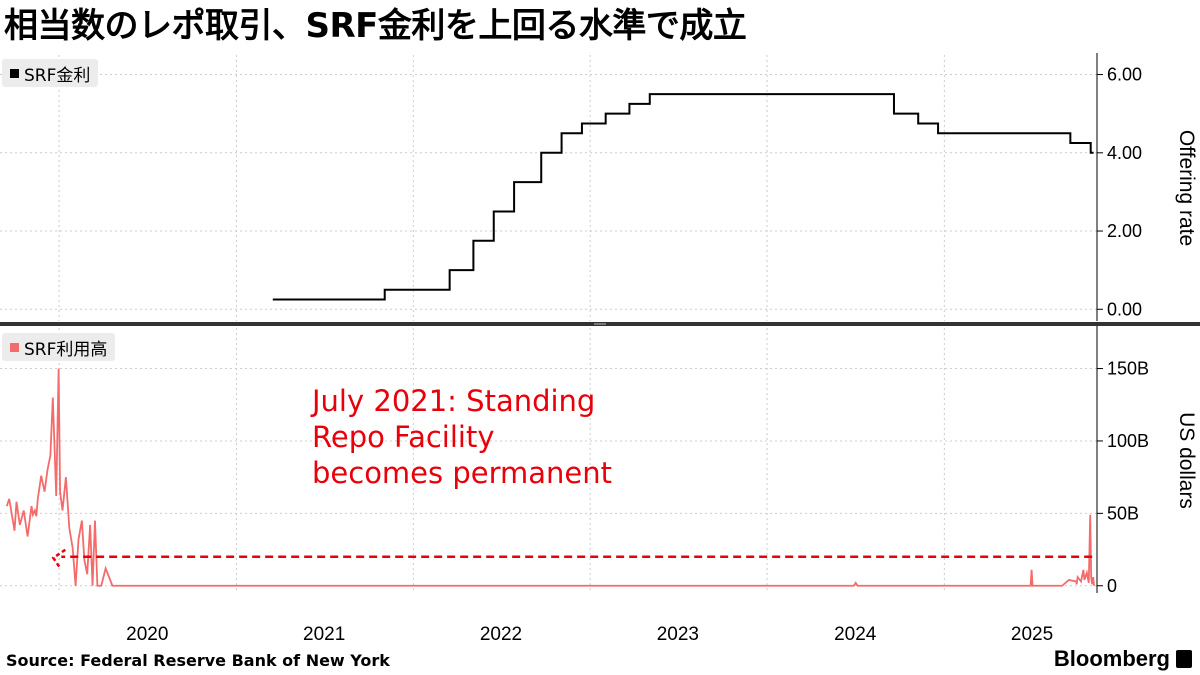  I want to click on volume-y-tick-label-2: 100B, so click(1128, 441).